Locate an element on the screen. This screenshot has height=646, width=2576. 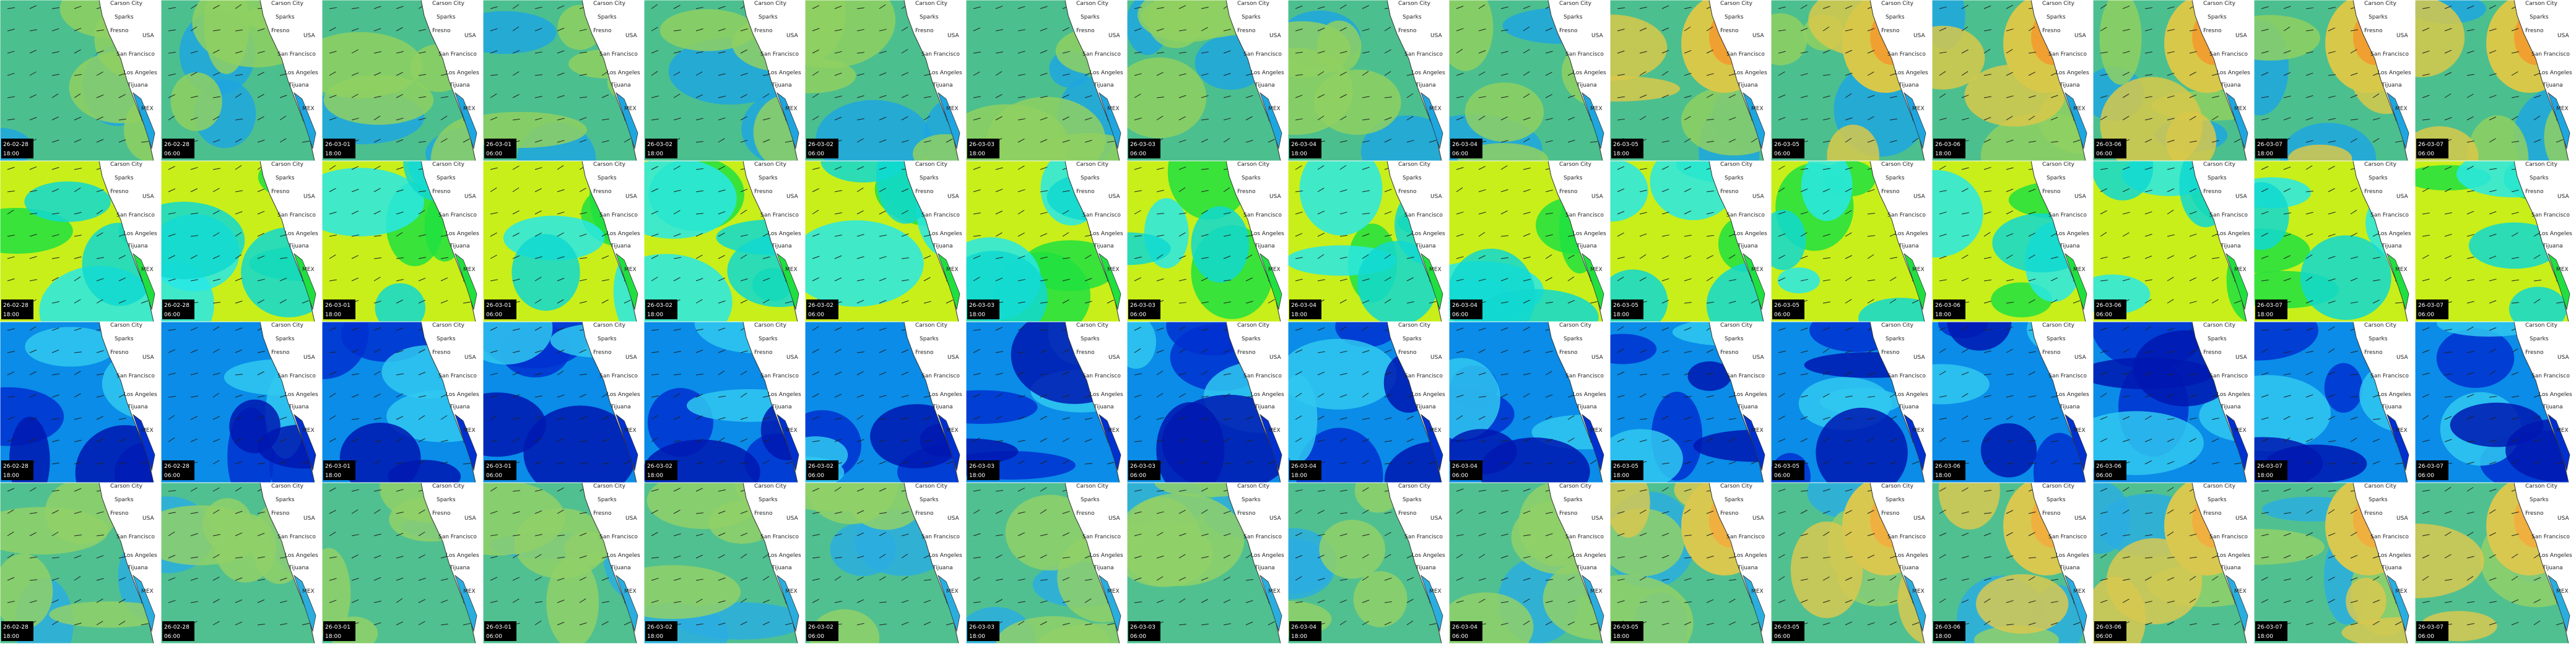
map-label: Carson City is located at coordinates (448, 165).